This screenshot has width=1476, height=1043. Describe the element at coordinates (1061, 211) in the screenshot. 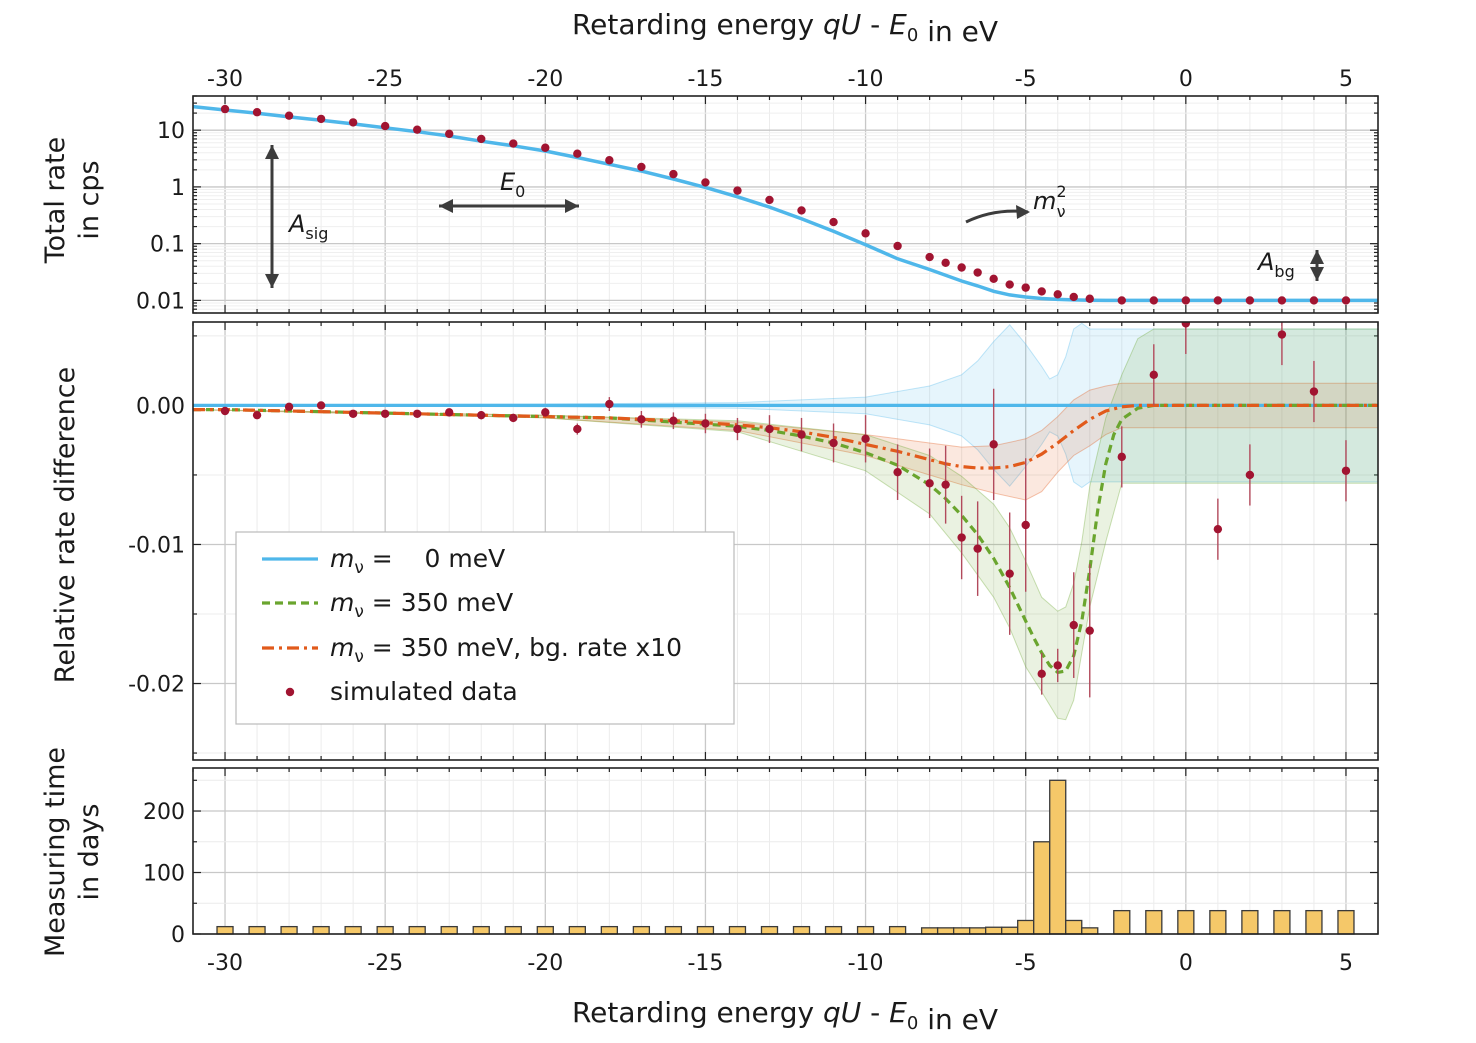

I see `m2-label-sub: ν` at that location.